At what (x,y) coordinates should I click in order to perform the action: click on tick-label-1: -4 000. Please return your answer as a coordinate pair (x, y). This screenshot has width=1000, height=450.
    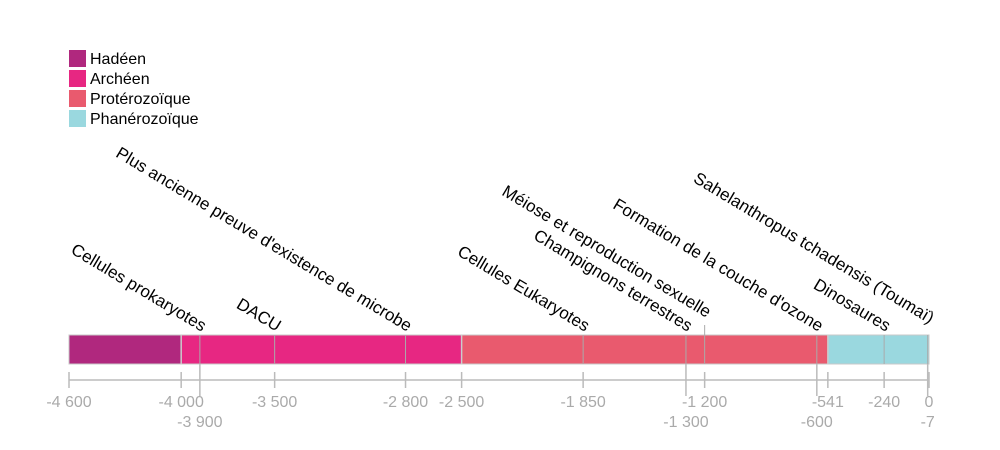
    Looking at the image, I should click on (180, 402).